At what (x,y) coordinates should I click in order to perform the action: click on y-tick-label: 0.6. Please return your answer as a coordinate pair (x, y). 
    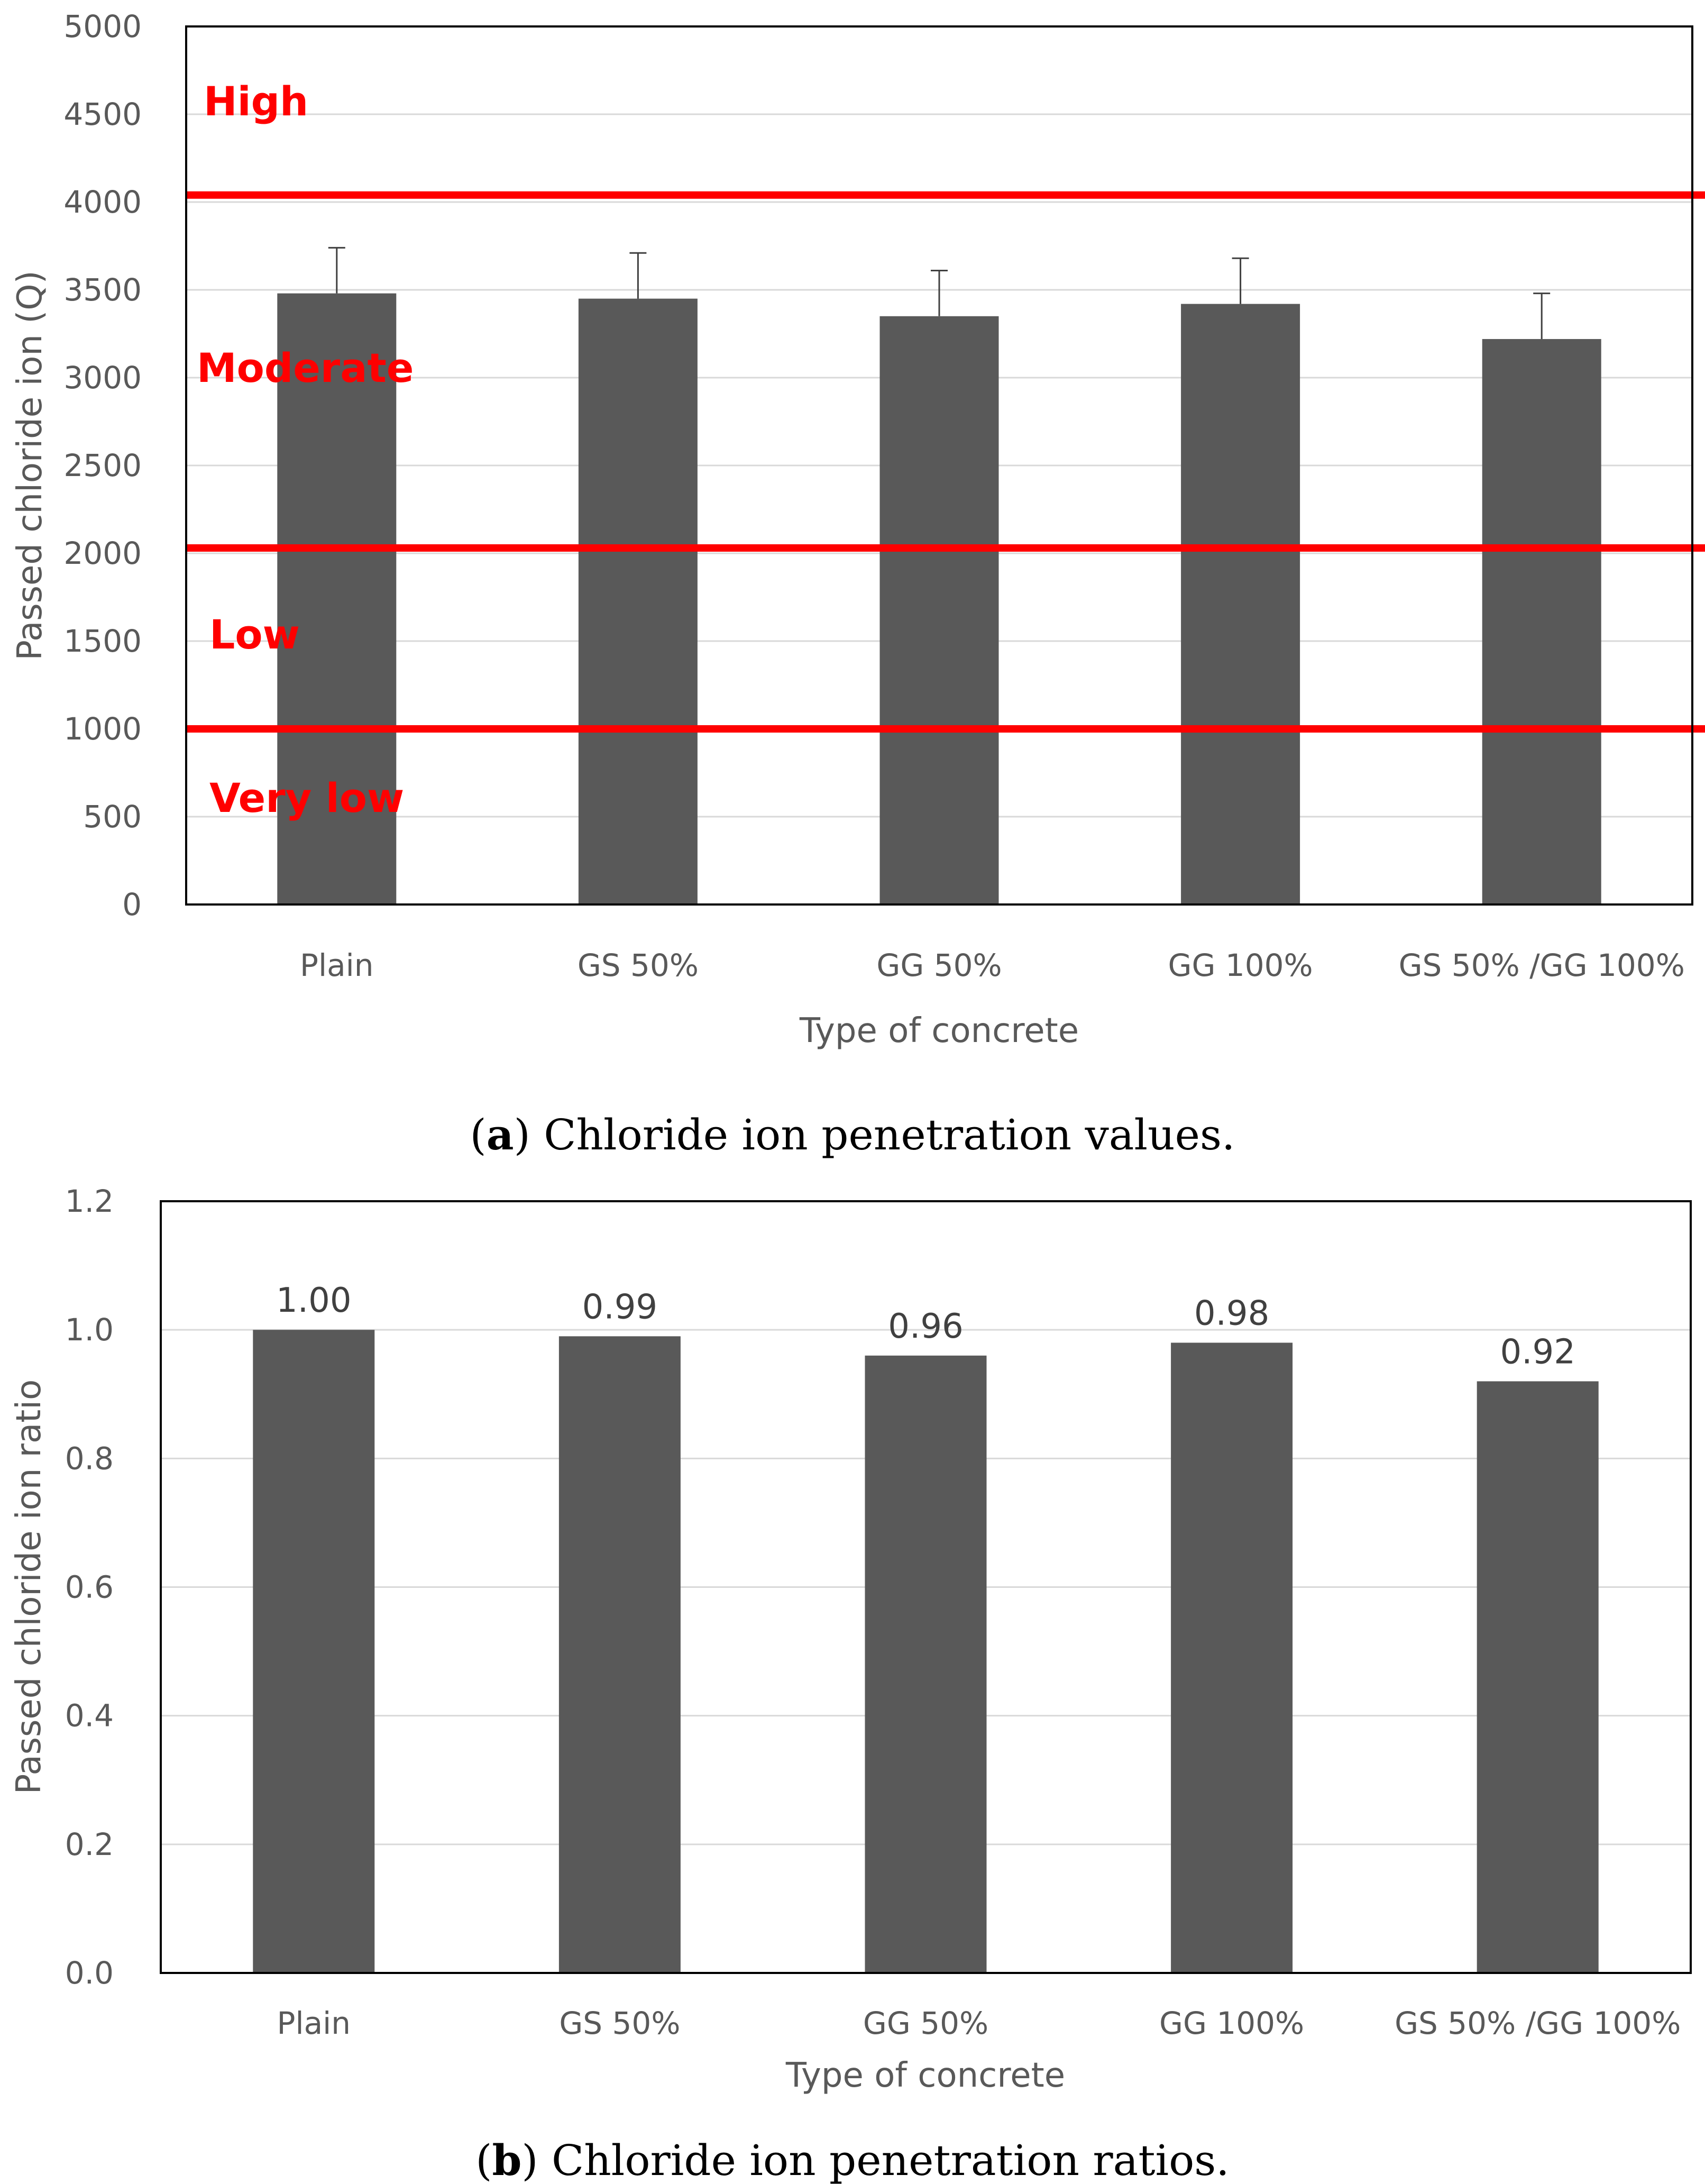
    Looking at the image, I should click on (89, 1587).